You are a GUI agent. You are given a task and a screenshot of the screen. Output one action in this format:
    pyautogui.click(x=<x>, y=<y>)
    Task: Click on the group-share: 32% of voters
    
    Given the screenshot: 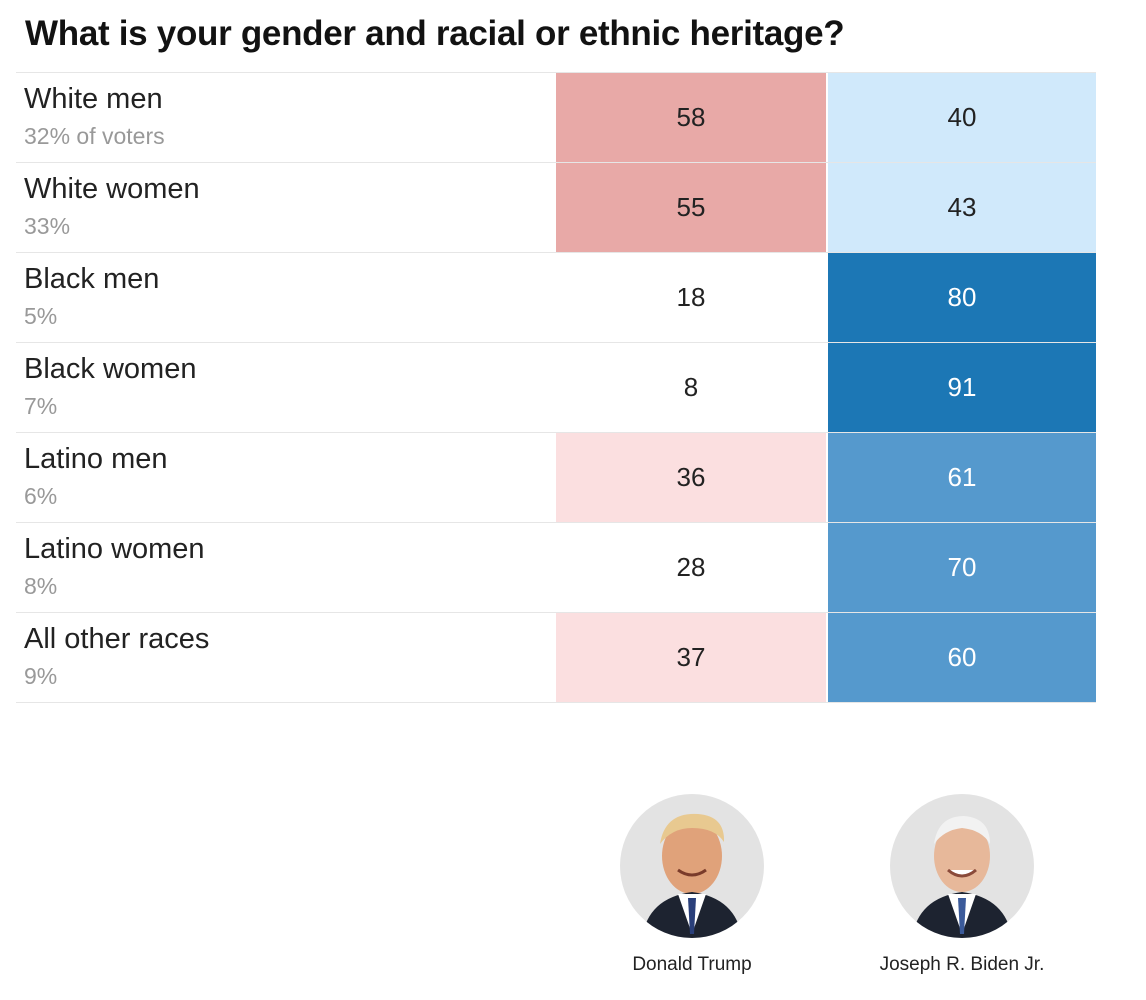 What is the action you would take?
    pyautogui.click(x=94, y=136)
    